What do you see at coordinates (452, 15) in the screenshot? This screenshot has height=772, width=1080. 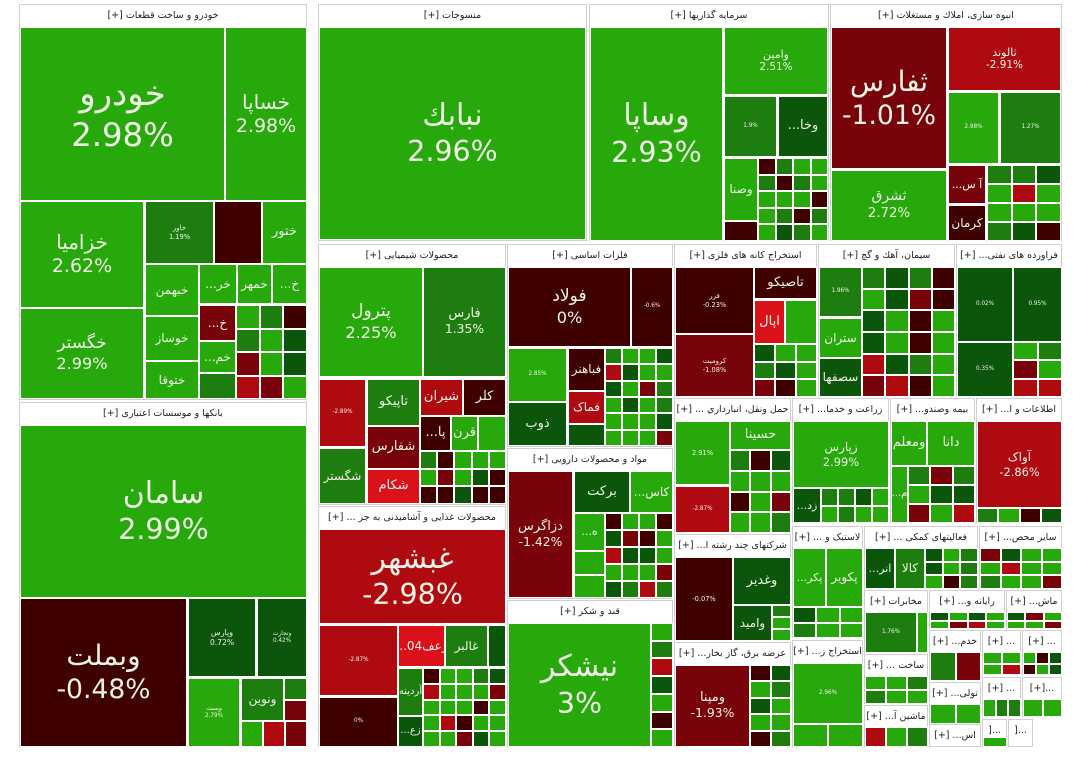 I see `sector-header-expand: منسوجات [+]` at bounding box center [452, 15].